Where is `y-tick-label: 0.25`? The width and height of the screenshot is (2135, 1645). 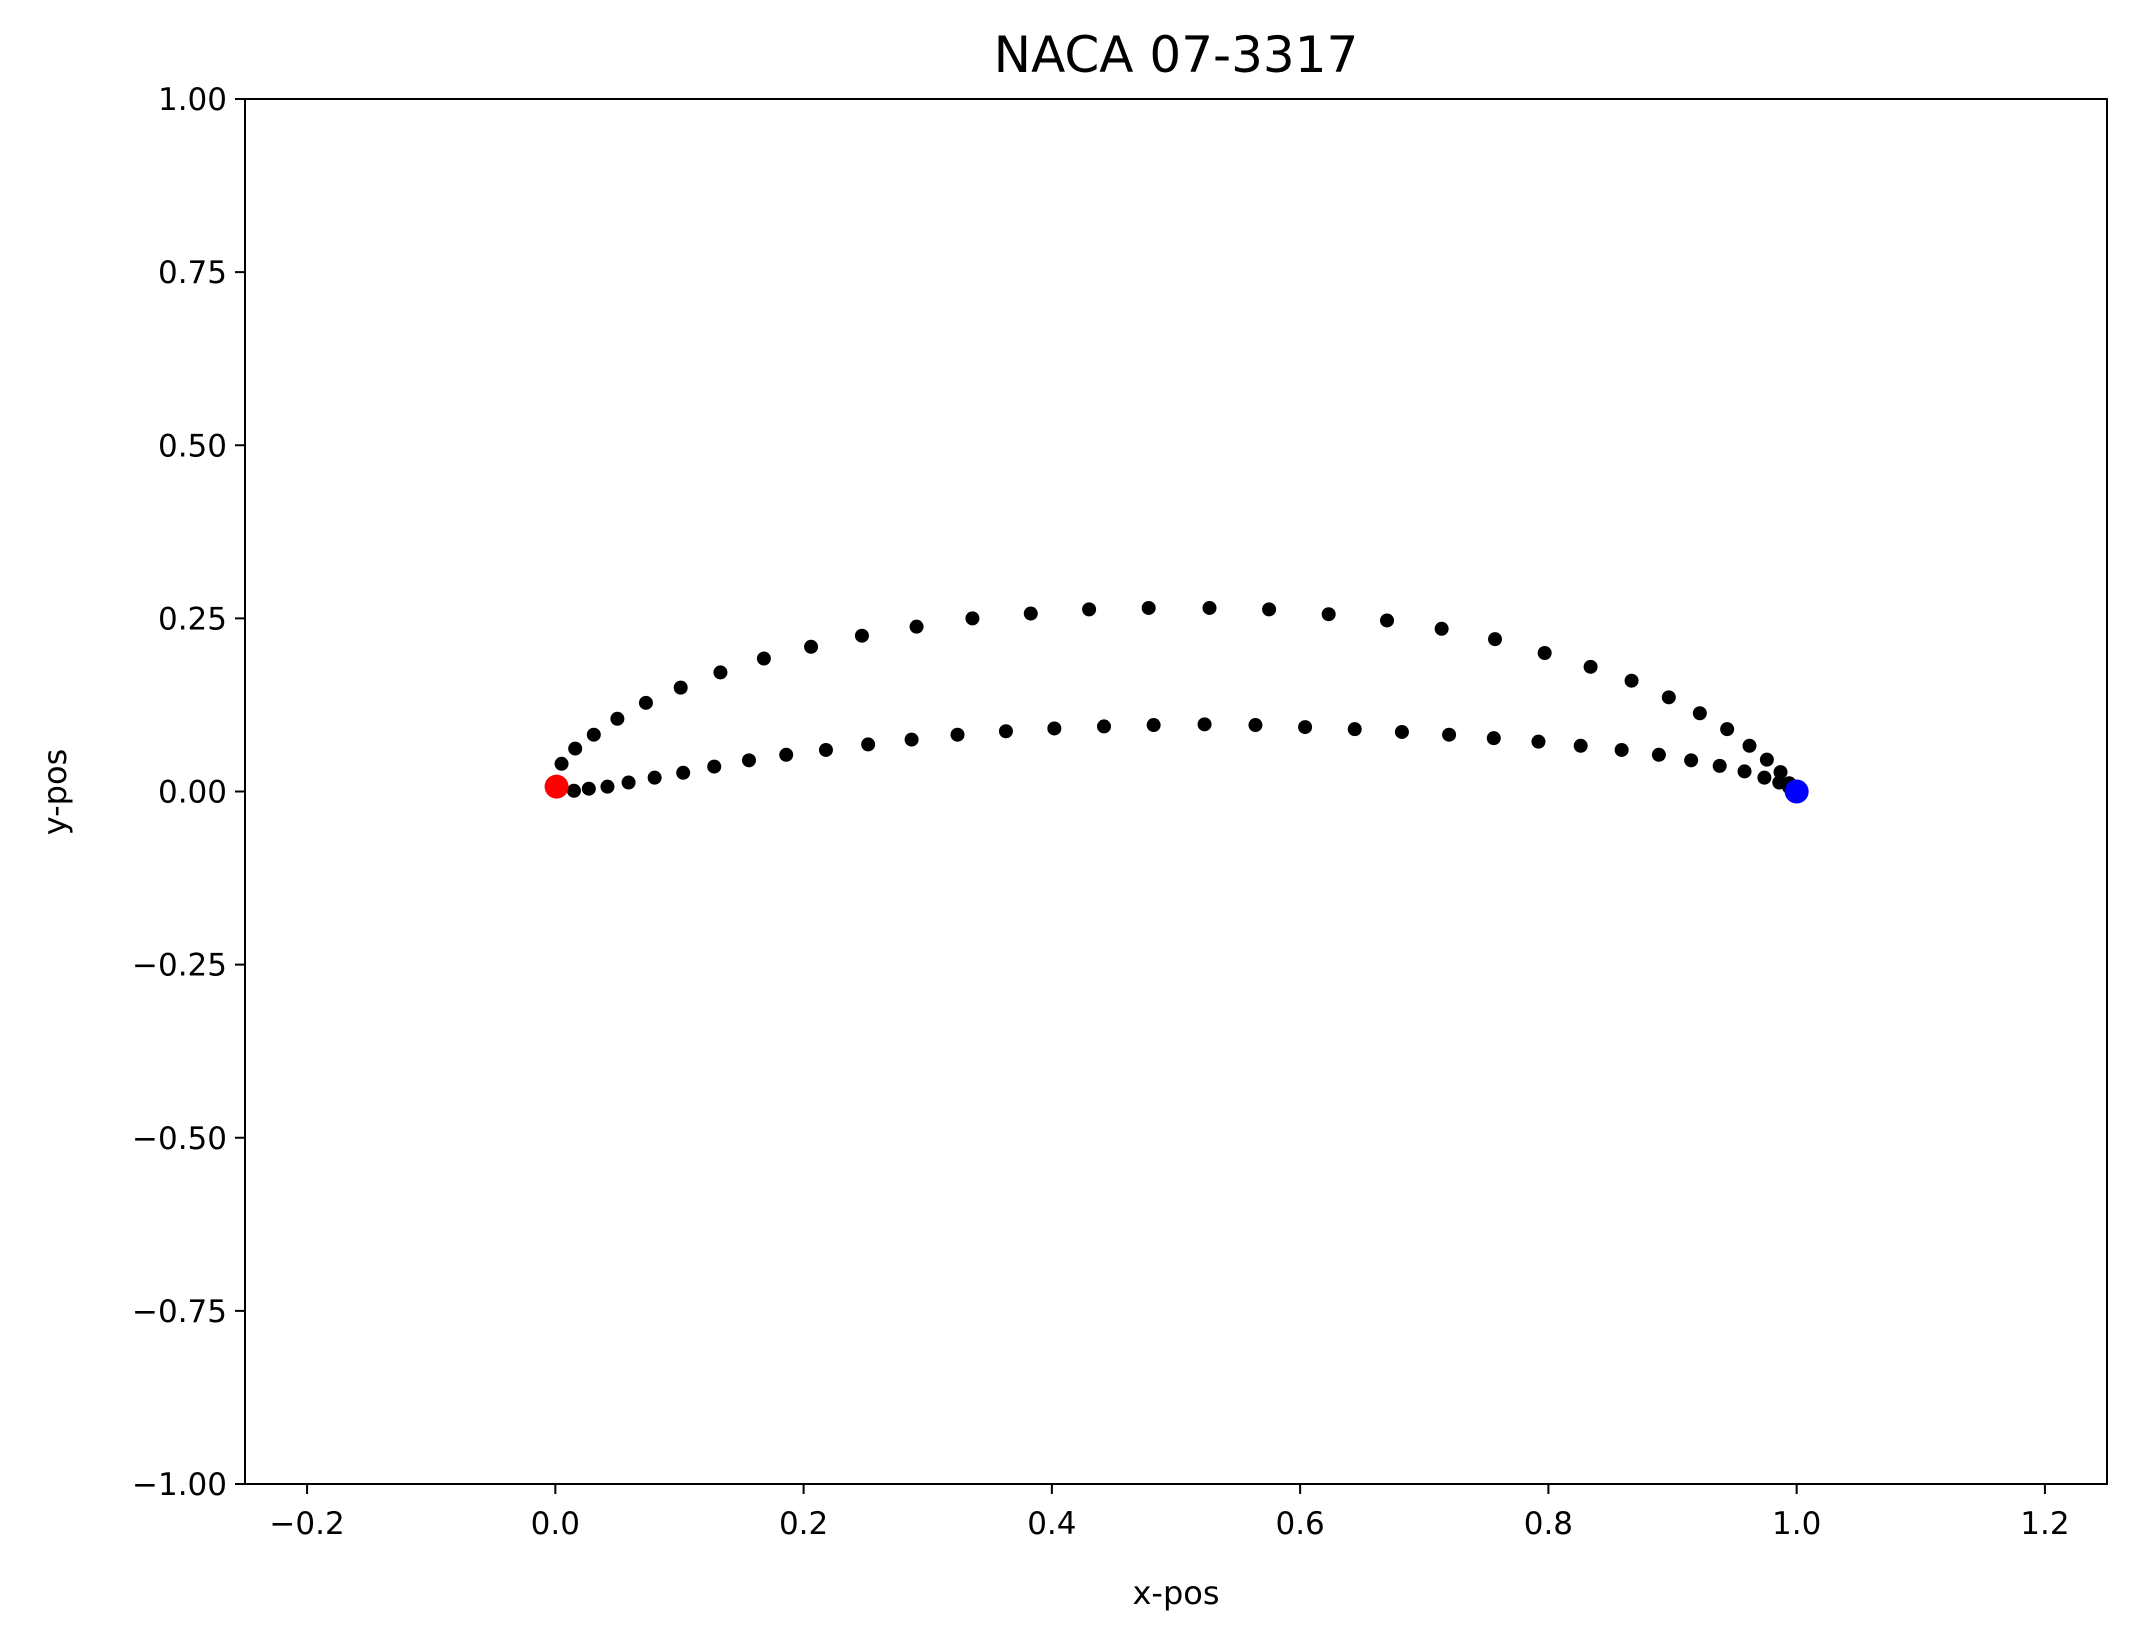
y-tick-label: 0.25 is located at coordinates (192, 619).